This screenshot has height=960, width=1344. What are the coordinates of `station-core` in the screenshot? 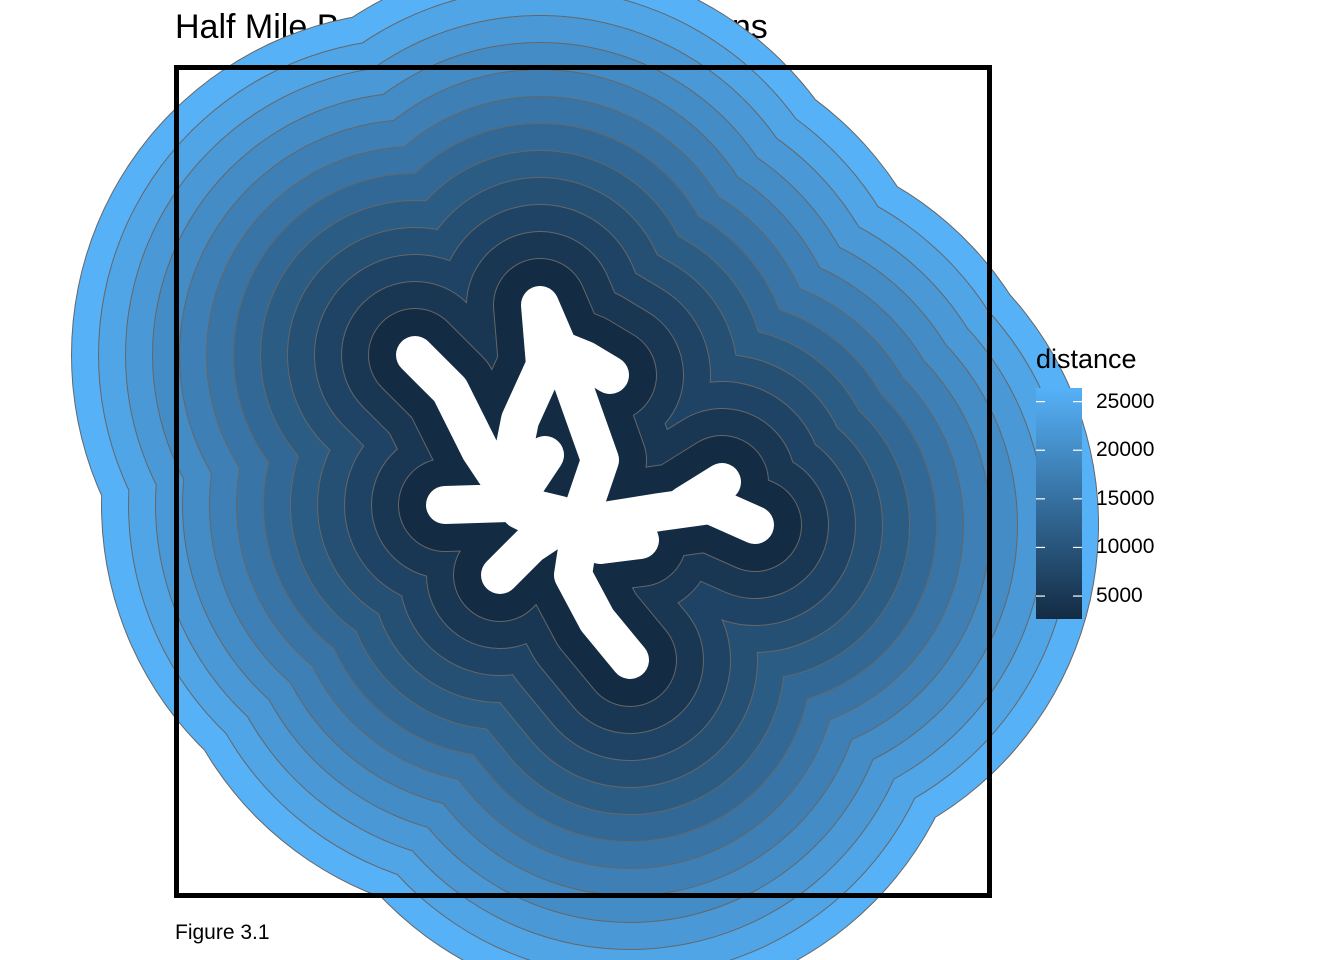 It's located at (585, 482).